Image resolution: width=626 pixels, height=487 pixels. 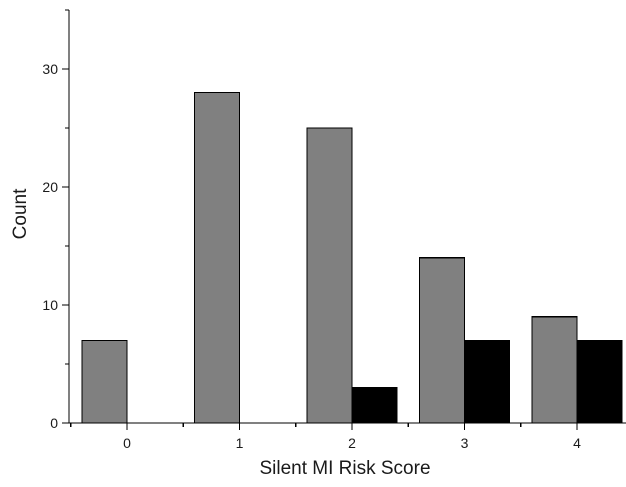 What do you see at coordinates (54, 423) in the screenshot?
I see `y-tick-label-0: 0` at bounding box center [54, 423].